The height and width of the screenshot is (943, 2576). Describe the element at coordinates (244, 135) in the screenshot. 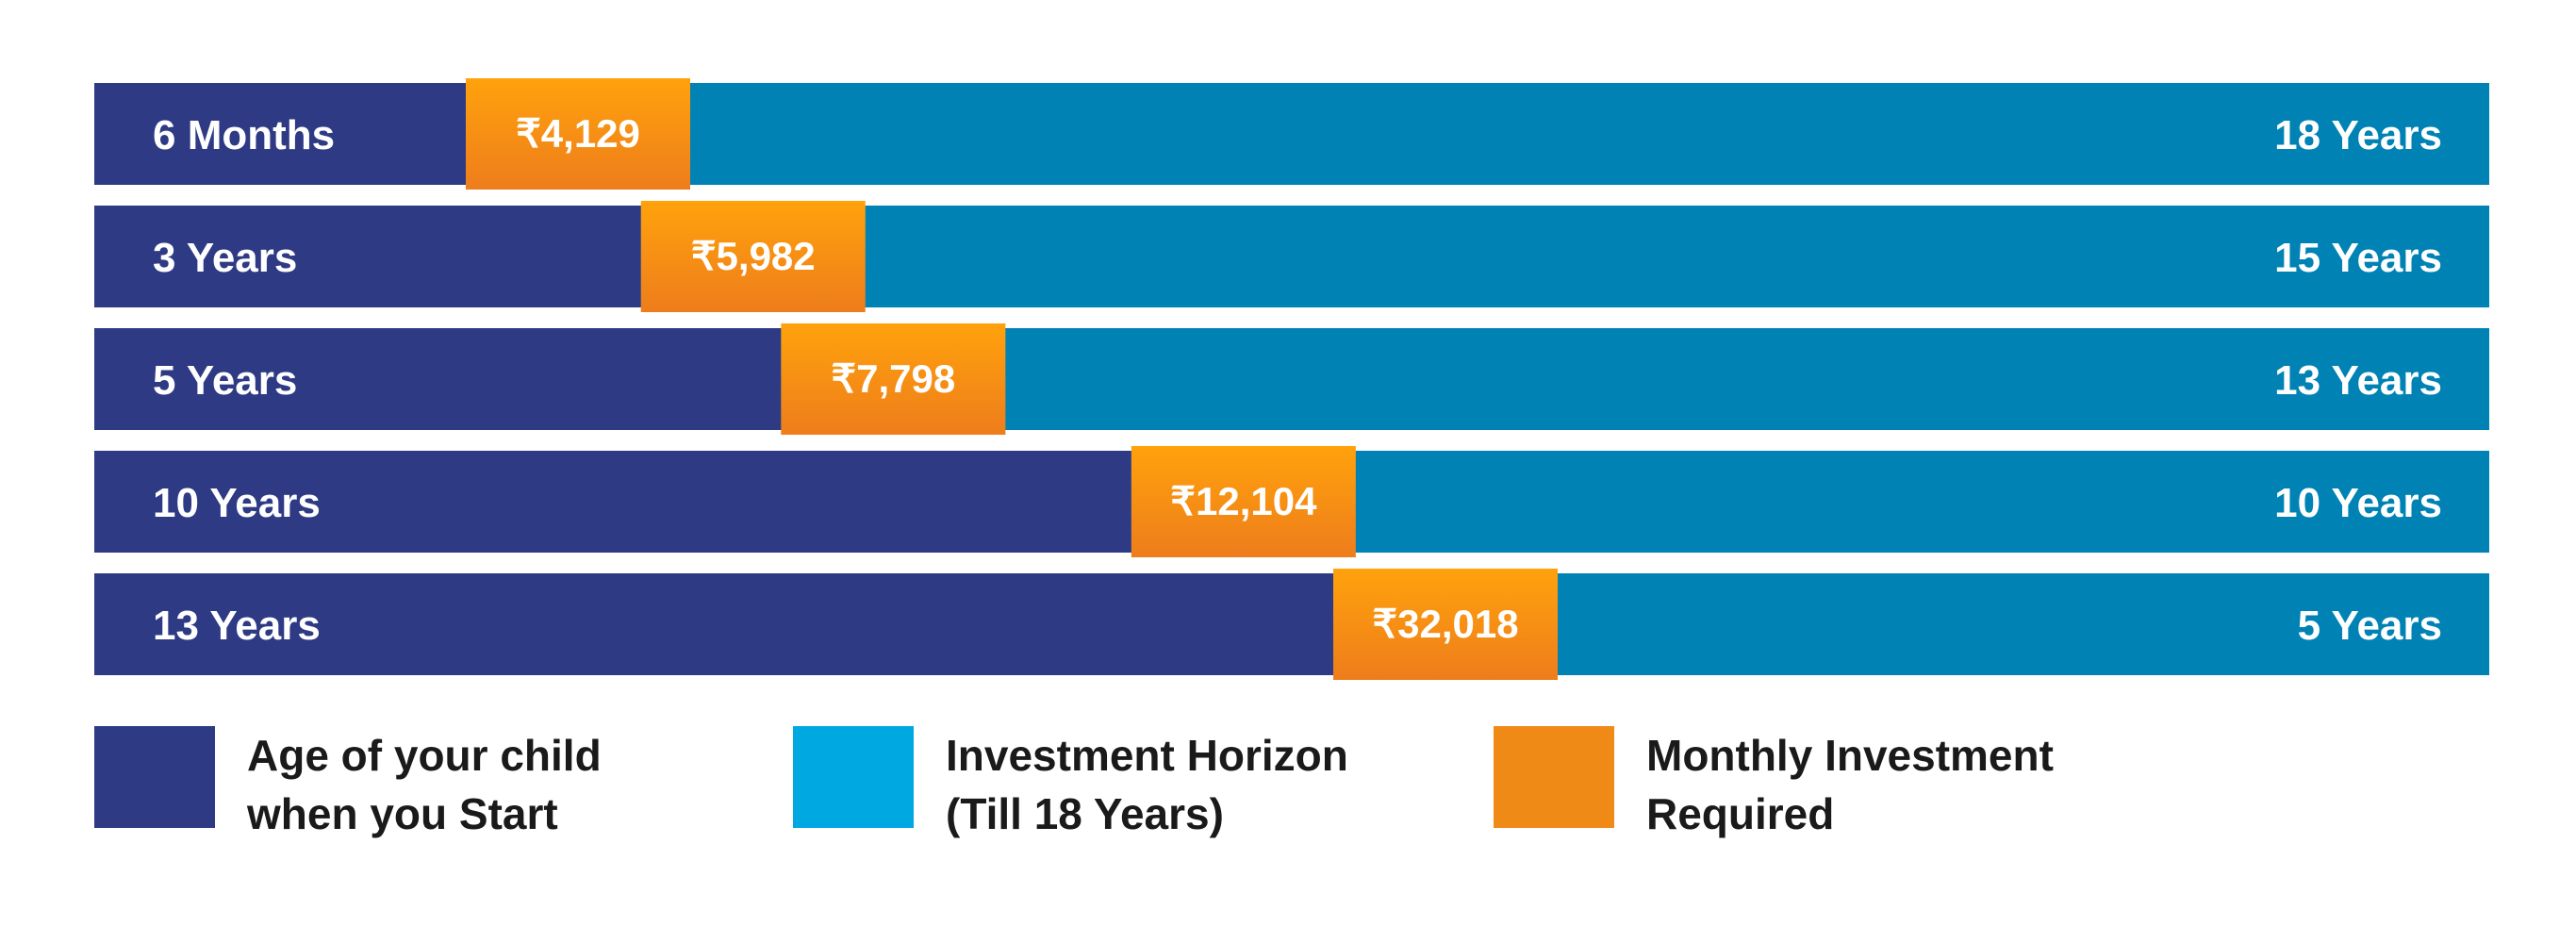

I see `age-label-0: 6 Months` at that location.